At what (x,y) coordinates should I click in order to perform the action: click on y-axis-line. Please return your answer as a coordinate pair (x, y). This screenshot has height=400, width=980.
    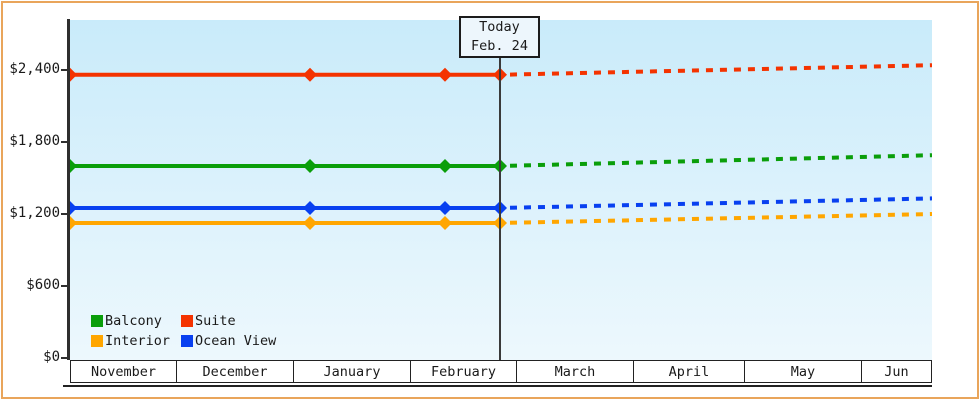
    Looking at the image, I should click on (68, 189).